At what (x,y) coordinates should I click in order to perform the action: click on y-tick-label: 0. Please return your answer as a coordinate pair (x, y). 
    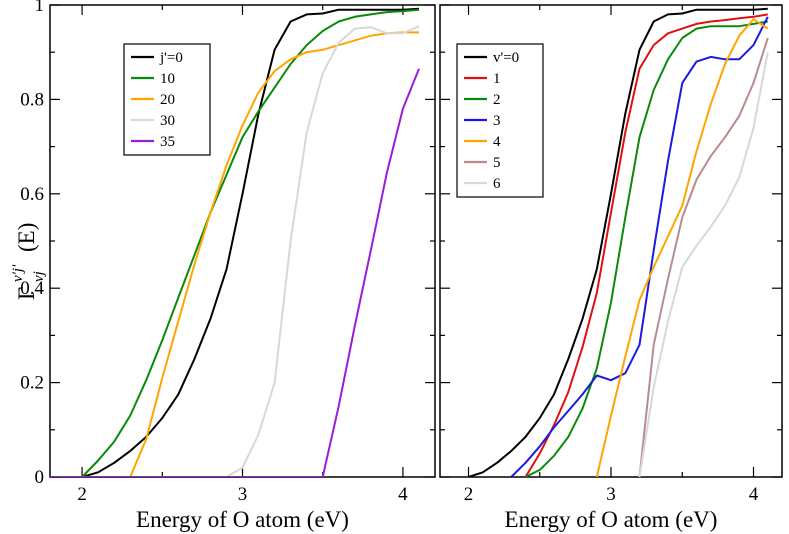
    Looking at the image, I should click on (40, 477).